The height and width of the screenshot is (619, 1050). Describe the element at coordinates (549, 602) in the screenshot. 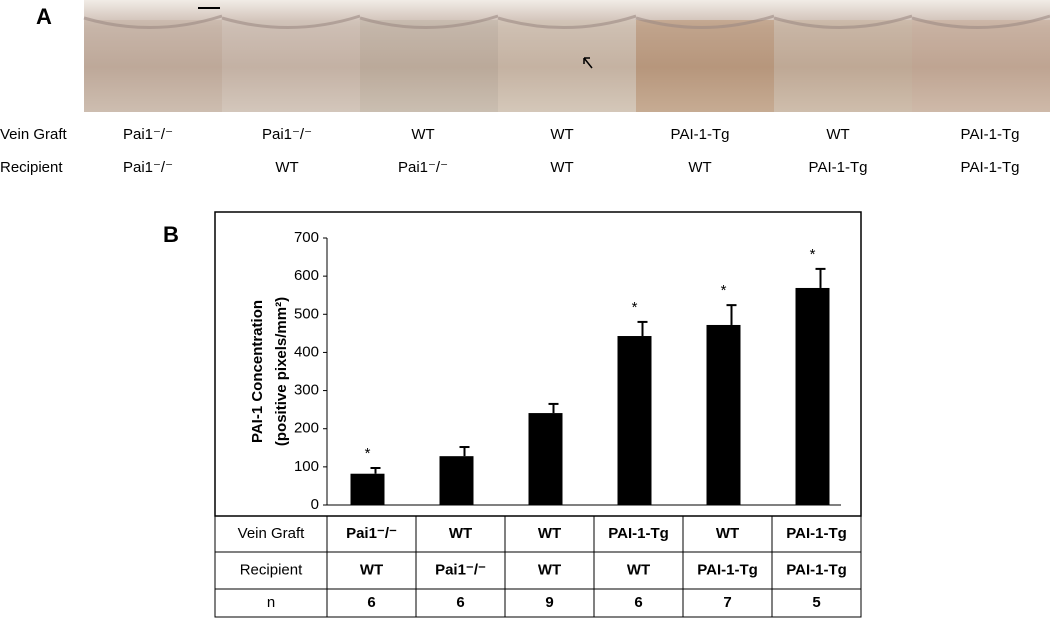

I see `table-cell: 9` at that location.